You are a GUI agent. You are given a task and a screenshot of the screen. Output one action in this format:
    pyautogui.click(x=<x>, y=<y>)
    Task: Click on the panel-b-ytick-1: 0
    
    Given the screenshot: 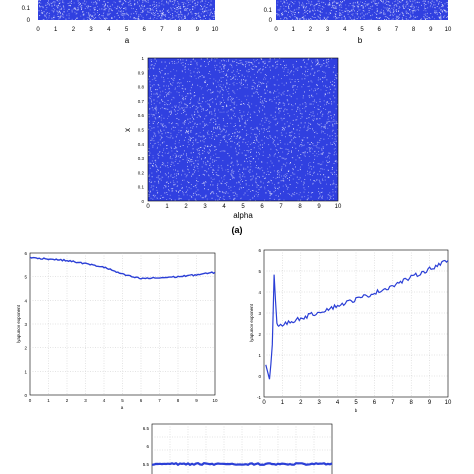 What is the action you would take?
    pyautogui.click(x=271, y=21)
    